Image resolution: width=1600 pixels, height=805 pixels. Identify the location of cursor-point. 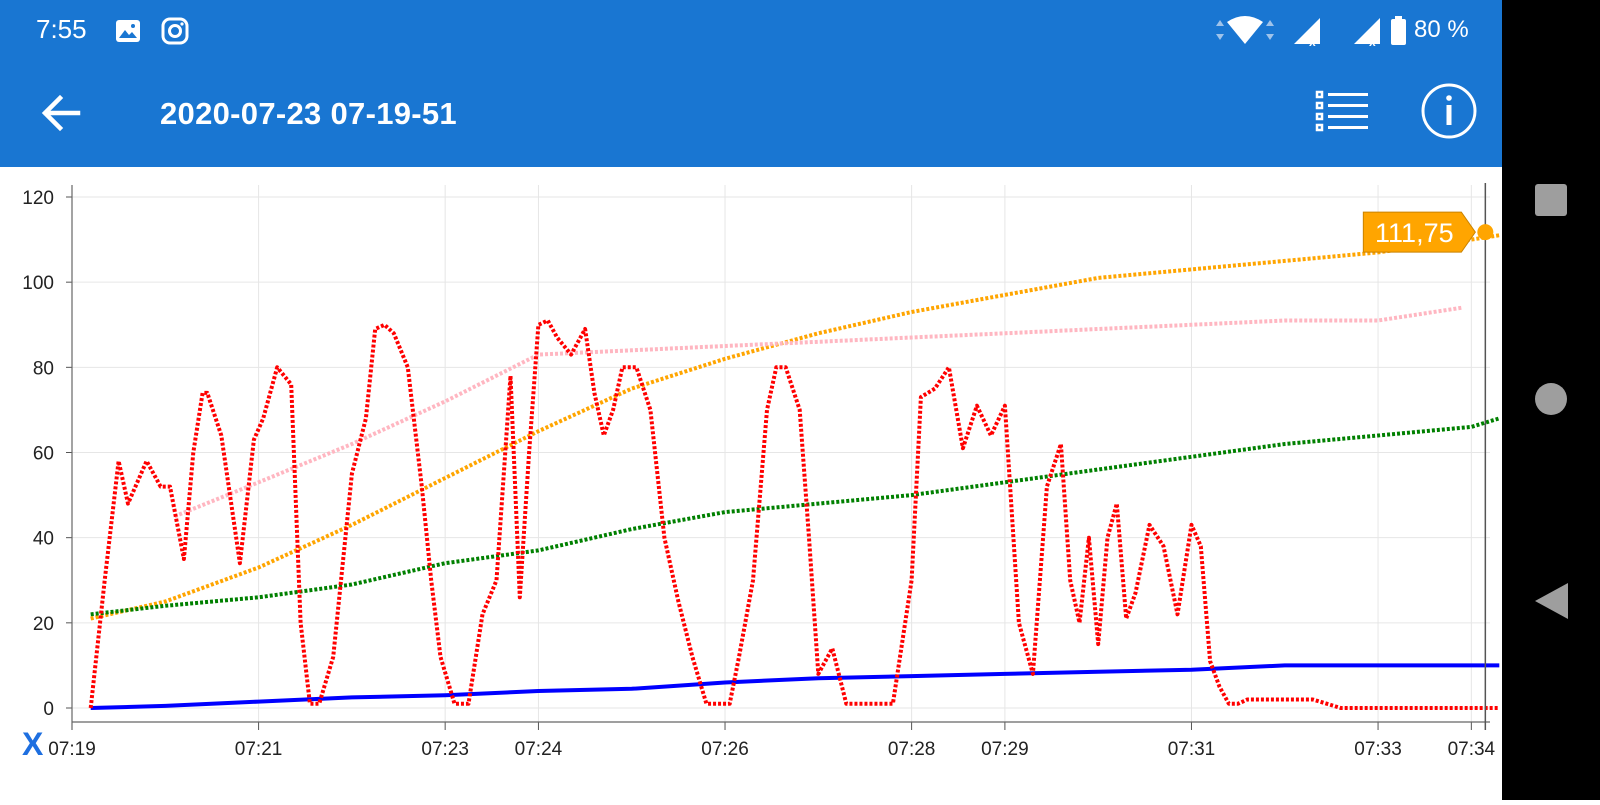
(1485, 232).